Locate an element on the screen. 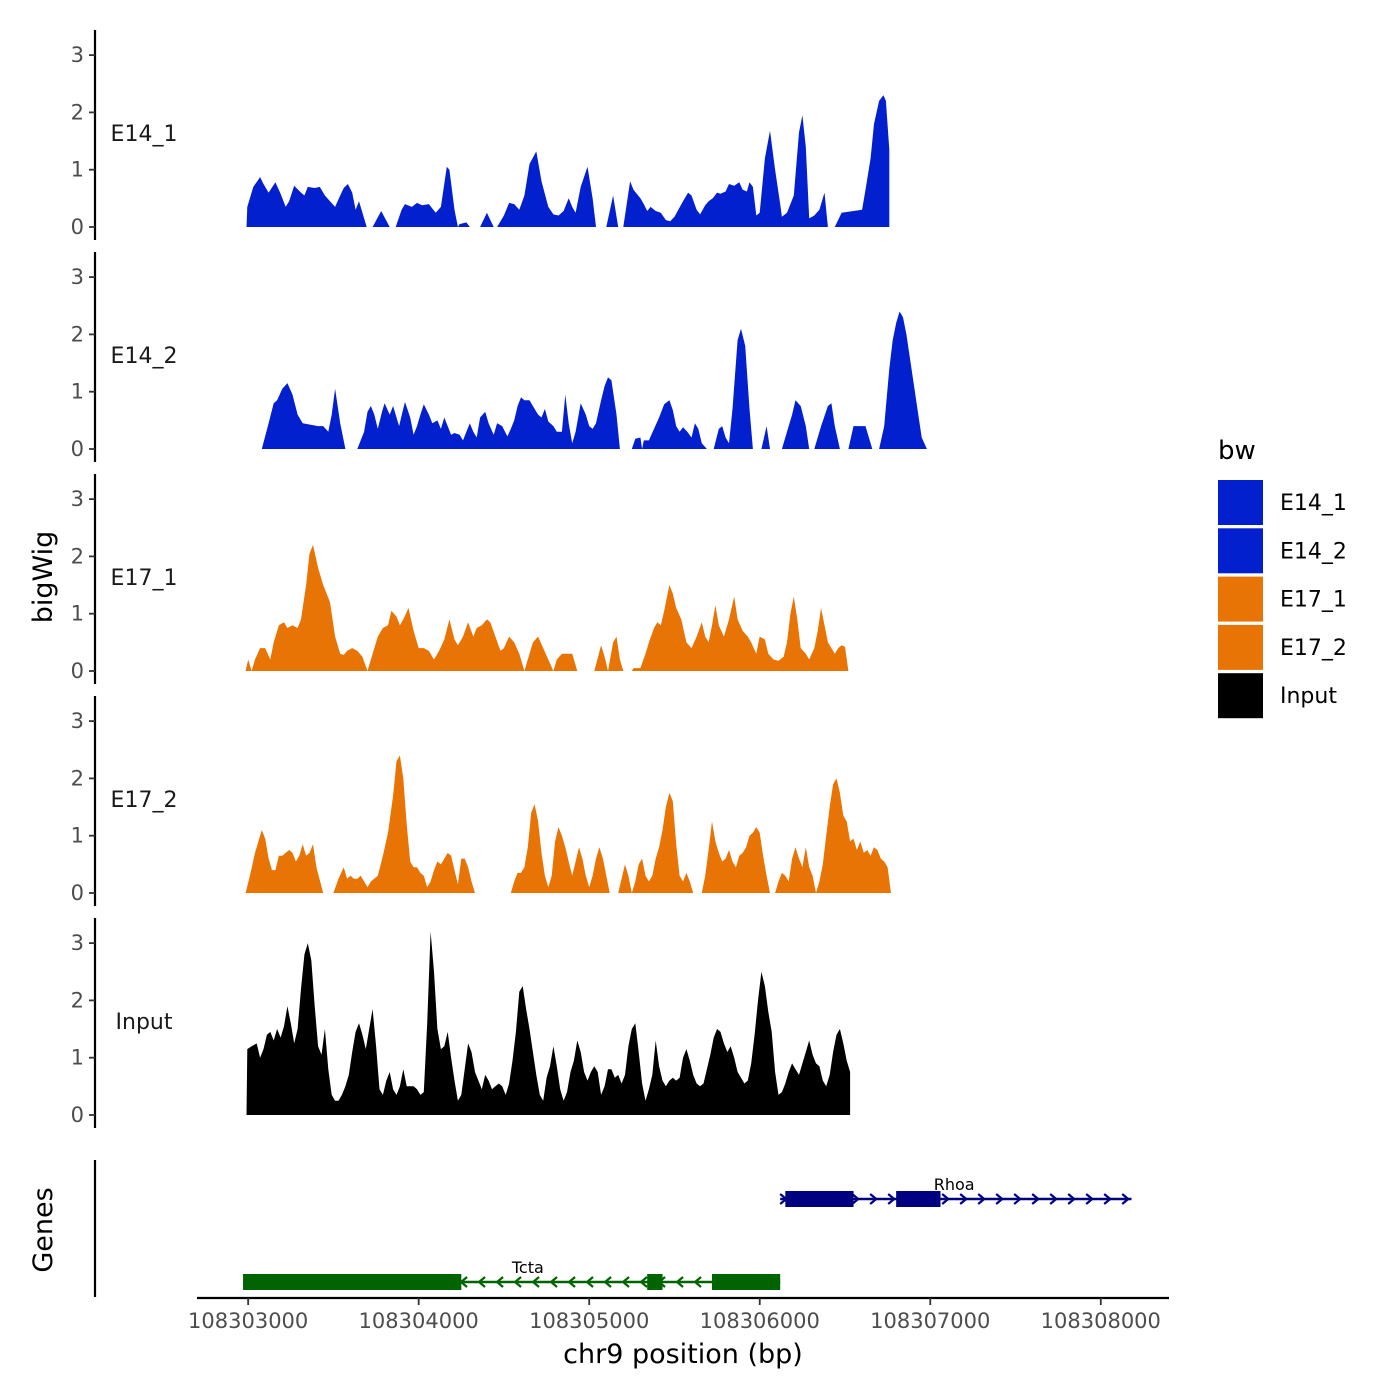 This screenshot has width=1400, height=1400. x-tick-label: 108308000 is located at coordinates (1101, 1321).